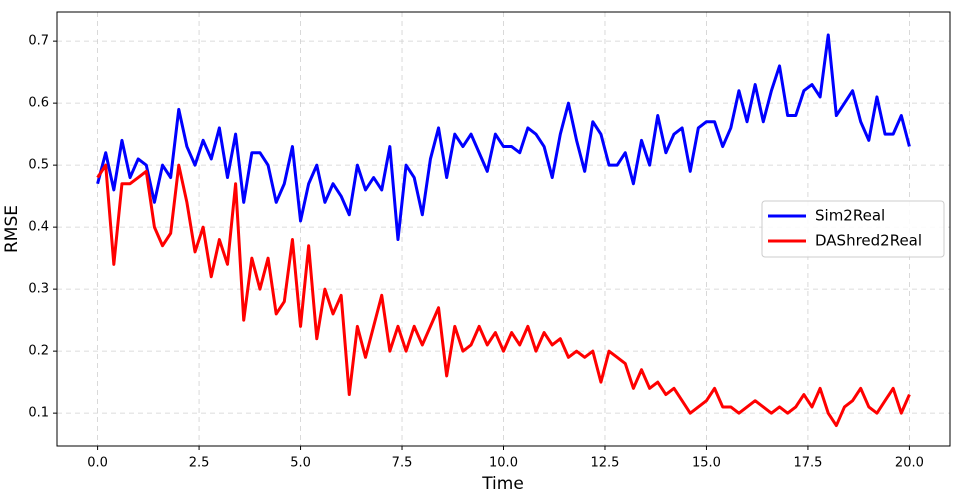 The image size is (961, 499). I want to click on x-tick-label: 15.0, so click(706, 463).